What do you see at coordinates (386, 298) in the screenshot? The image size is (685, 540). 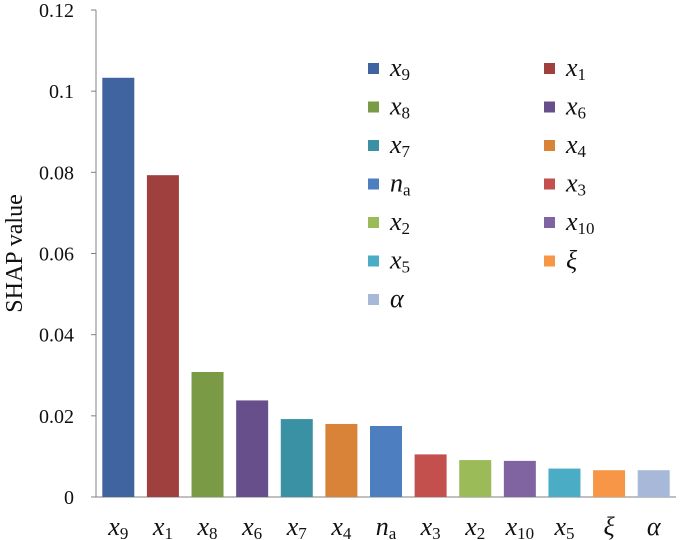 I see `legend-item: α` at bounding box center [386, 298].